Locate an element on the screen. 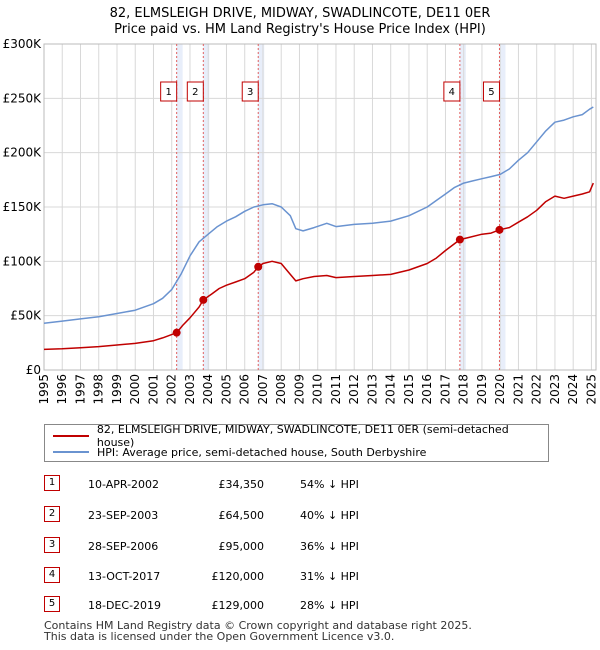 The width and height of the screenshot is (600, 650). sale-number-badge: 3 is located at coordinates (52, 545).